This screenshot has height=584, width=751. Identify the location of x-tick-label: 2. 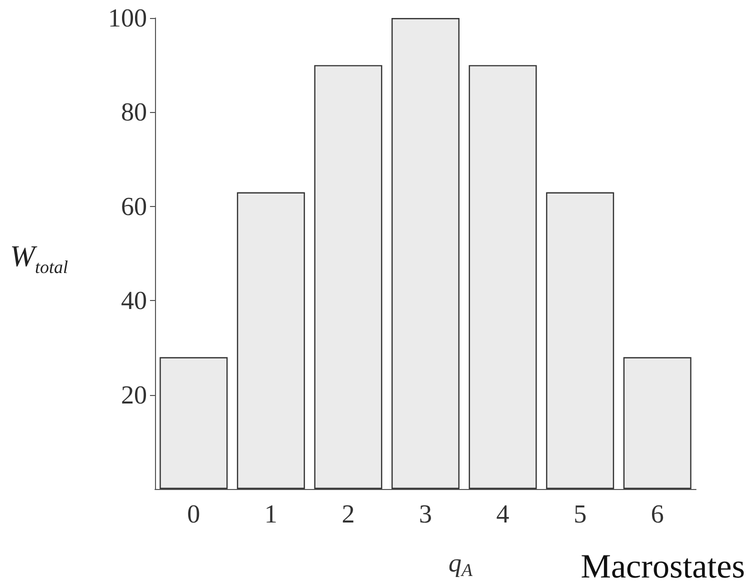
(348, 514).